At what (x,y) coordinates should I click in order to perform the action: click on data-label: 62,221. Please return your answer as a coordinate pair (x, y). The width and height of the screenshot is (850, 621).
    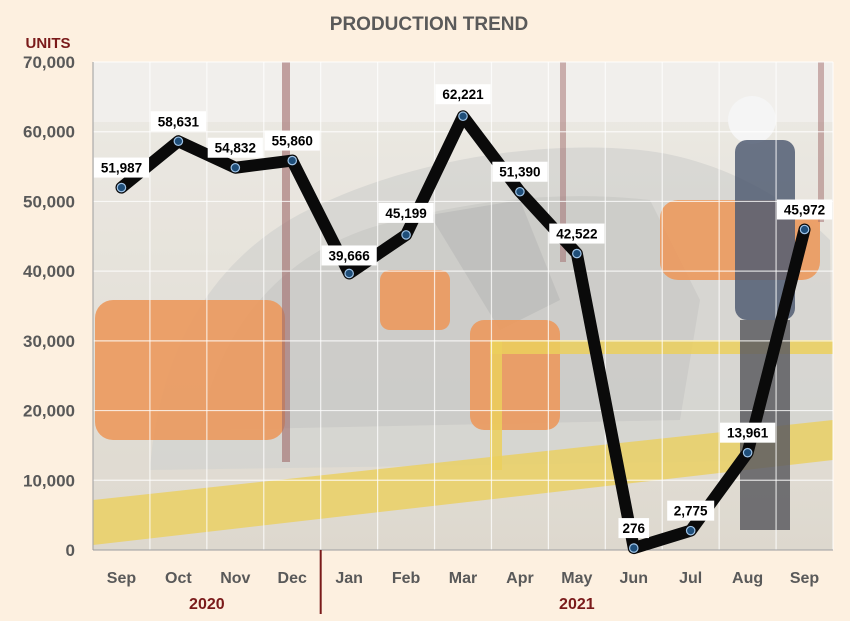
    Looking at the image, I should click on (463, 94).